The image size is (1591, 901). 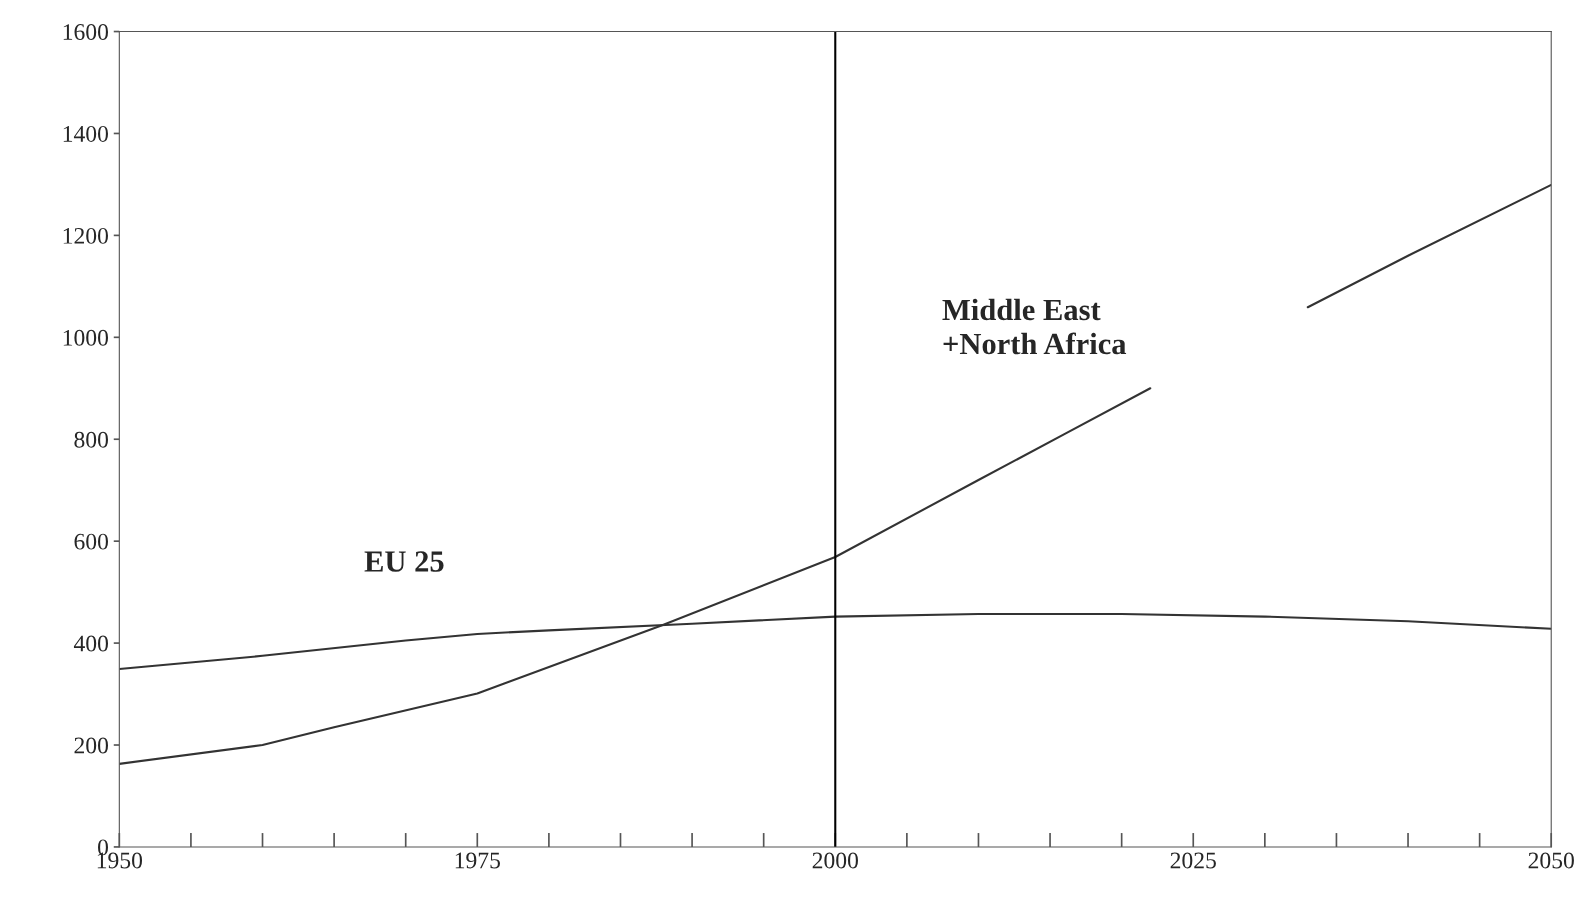 I want to click on y-tick-label: 400, so click(x=91, y=643).